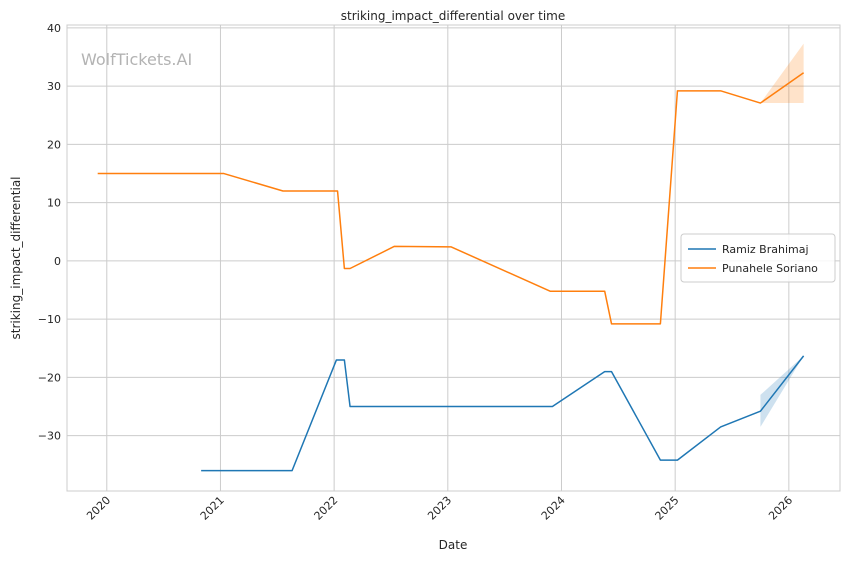 This screenshot has width=850, height=561. I want to click on legend-label-punahele-soriano: Punahele Soriano, so click(770, 268).